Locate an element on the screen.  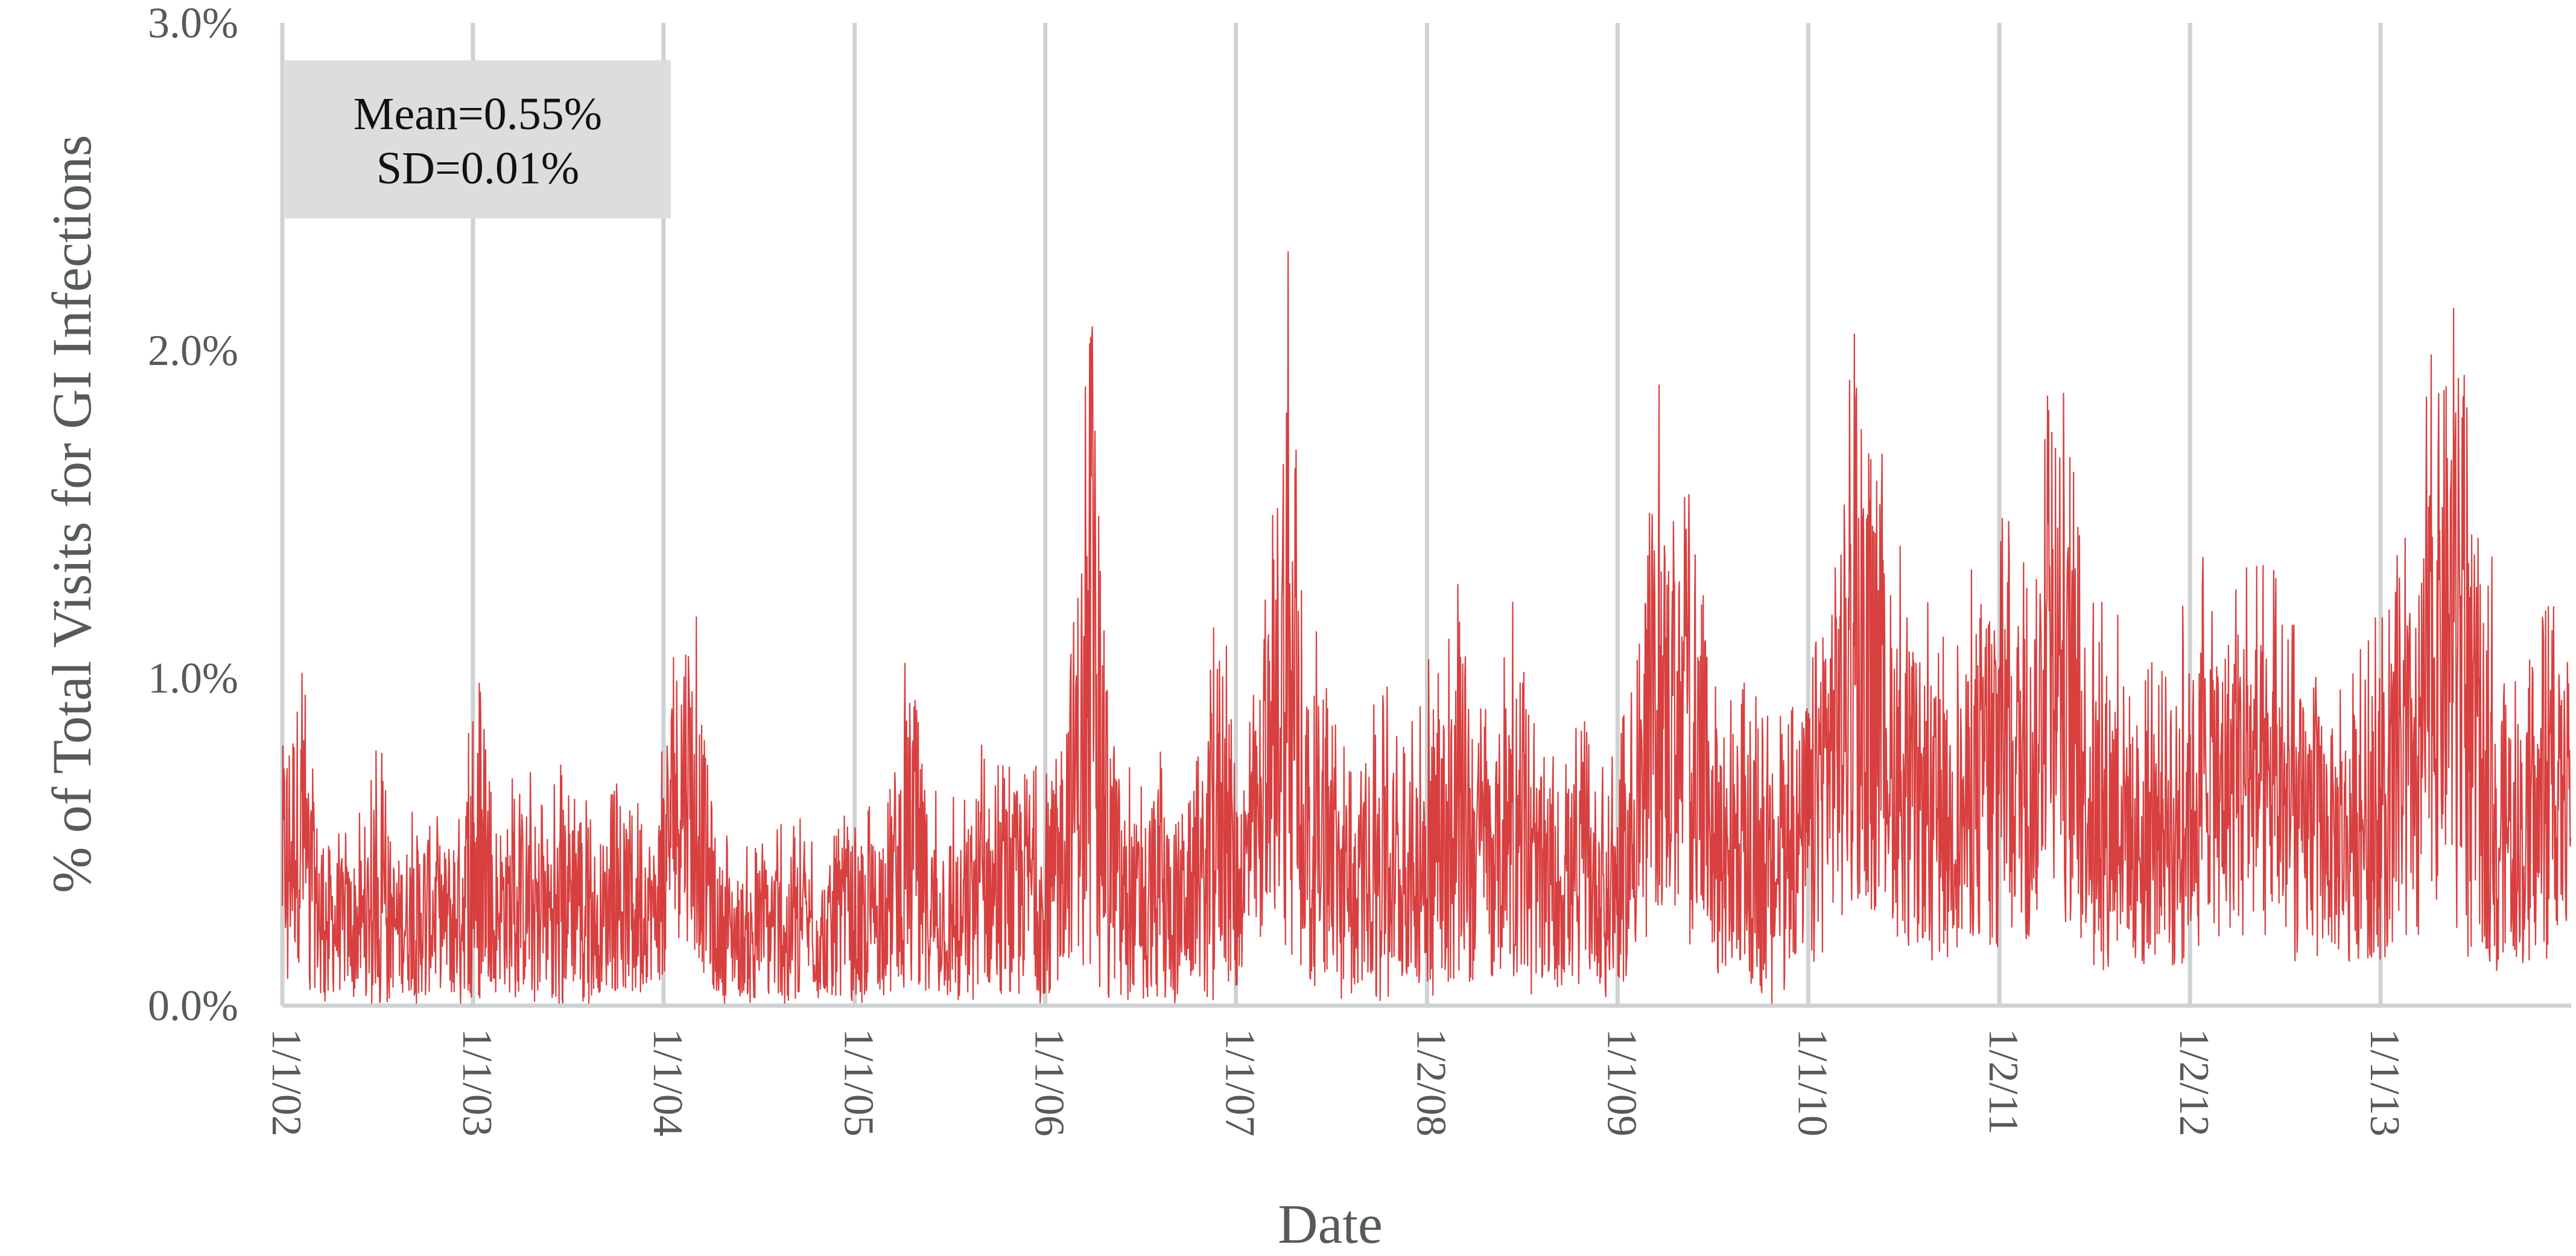
y-tick-label: 2.0% is located at coordinates (193, 350).